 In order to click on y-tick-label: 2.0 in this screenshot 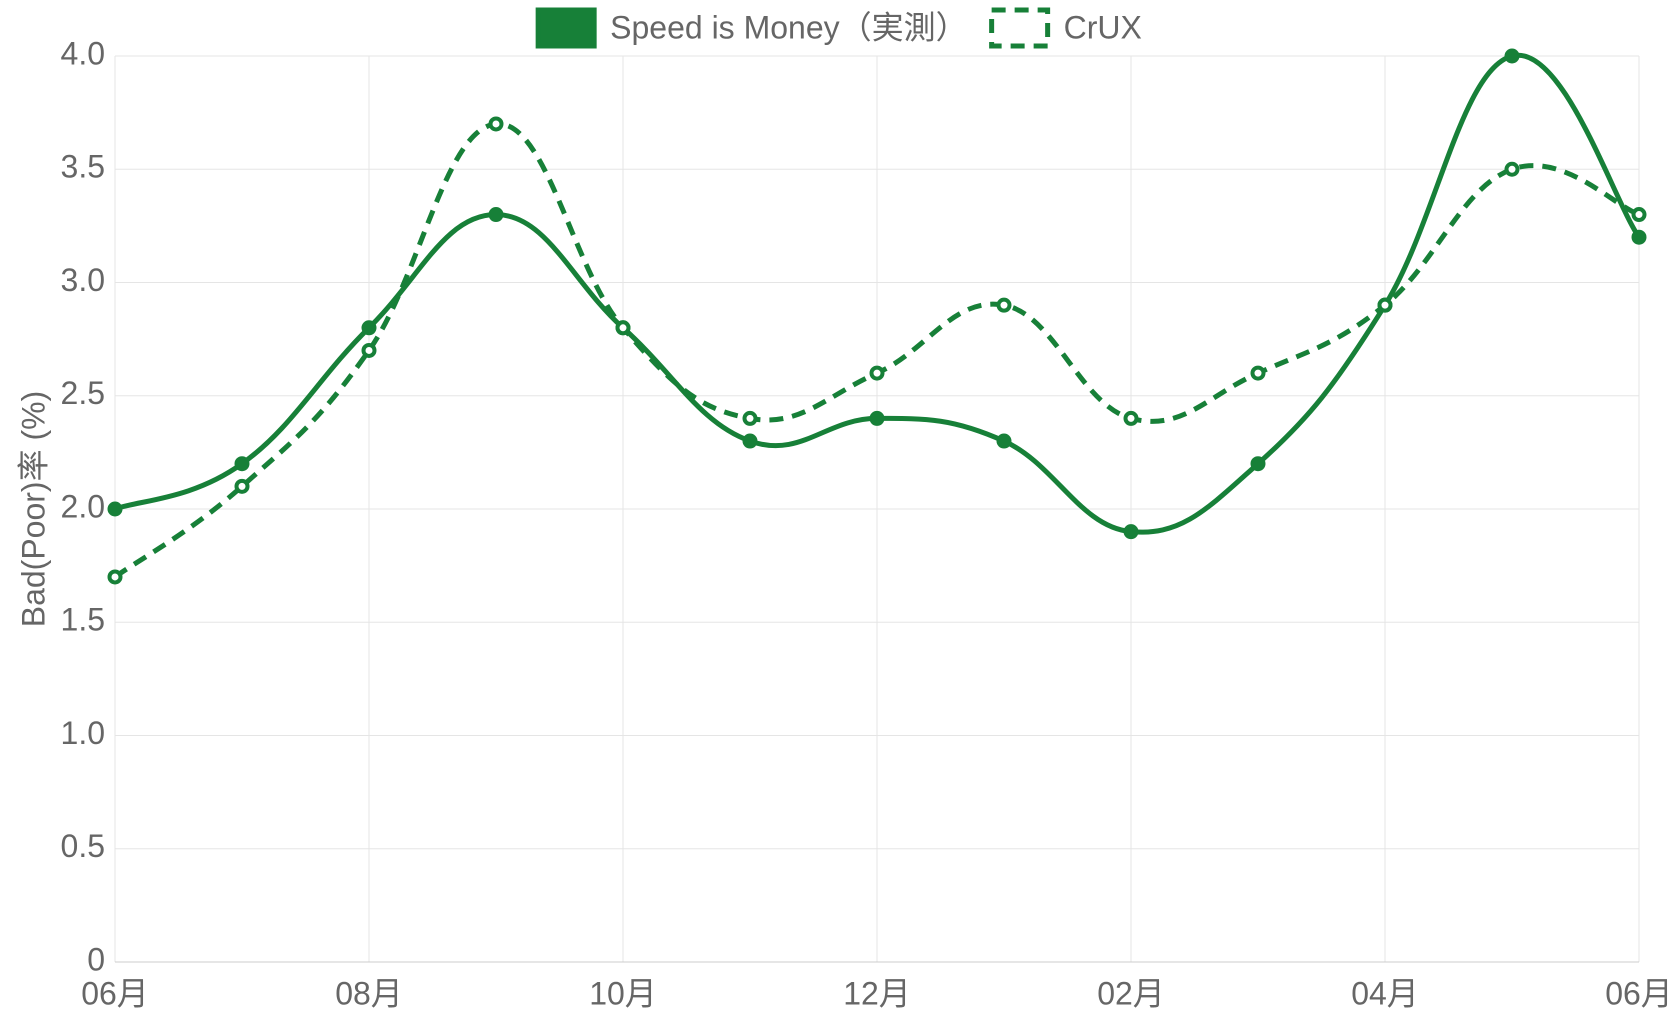, I will do `click(83, 506)`.